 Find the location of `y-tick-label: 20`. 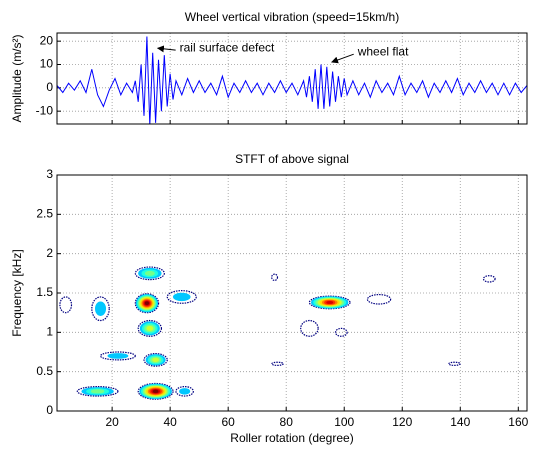

y-tick-label: 20 is located at coordinates (47, 40).